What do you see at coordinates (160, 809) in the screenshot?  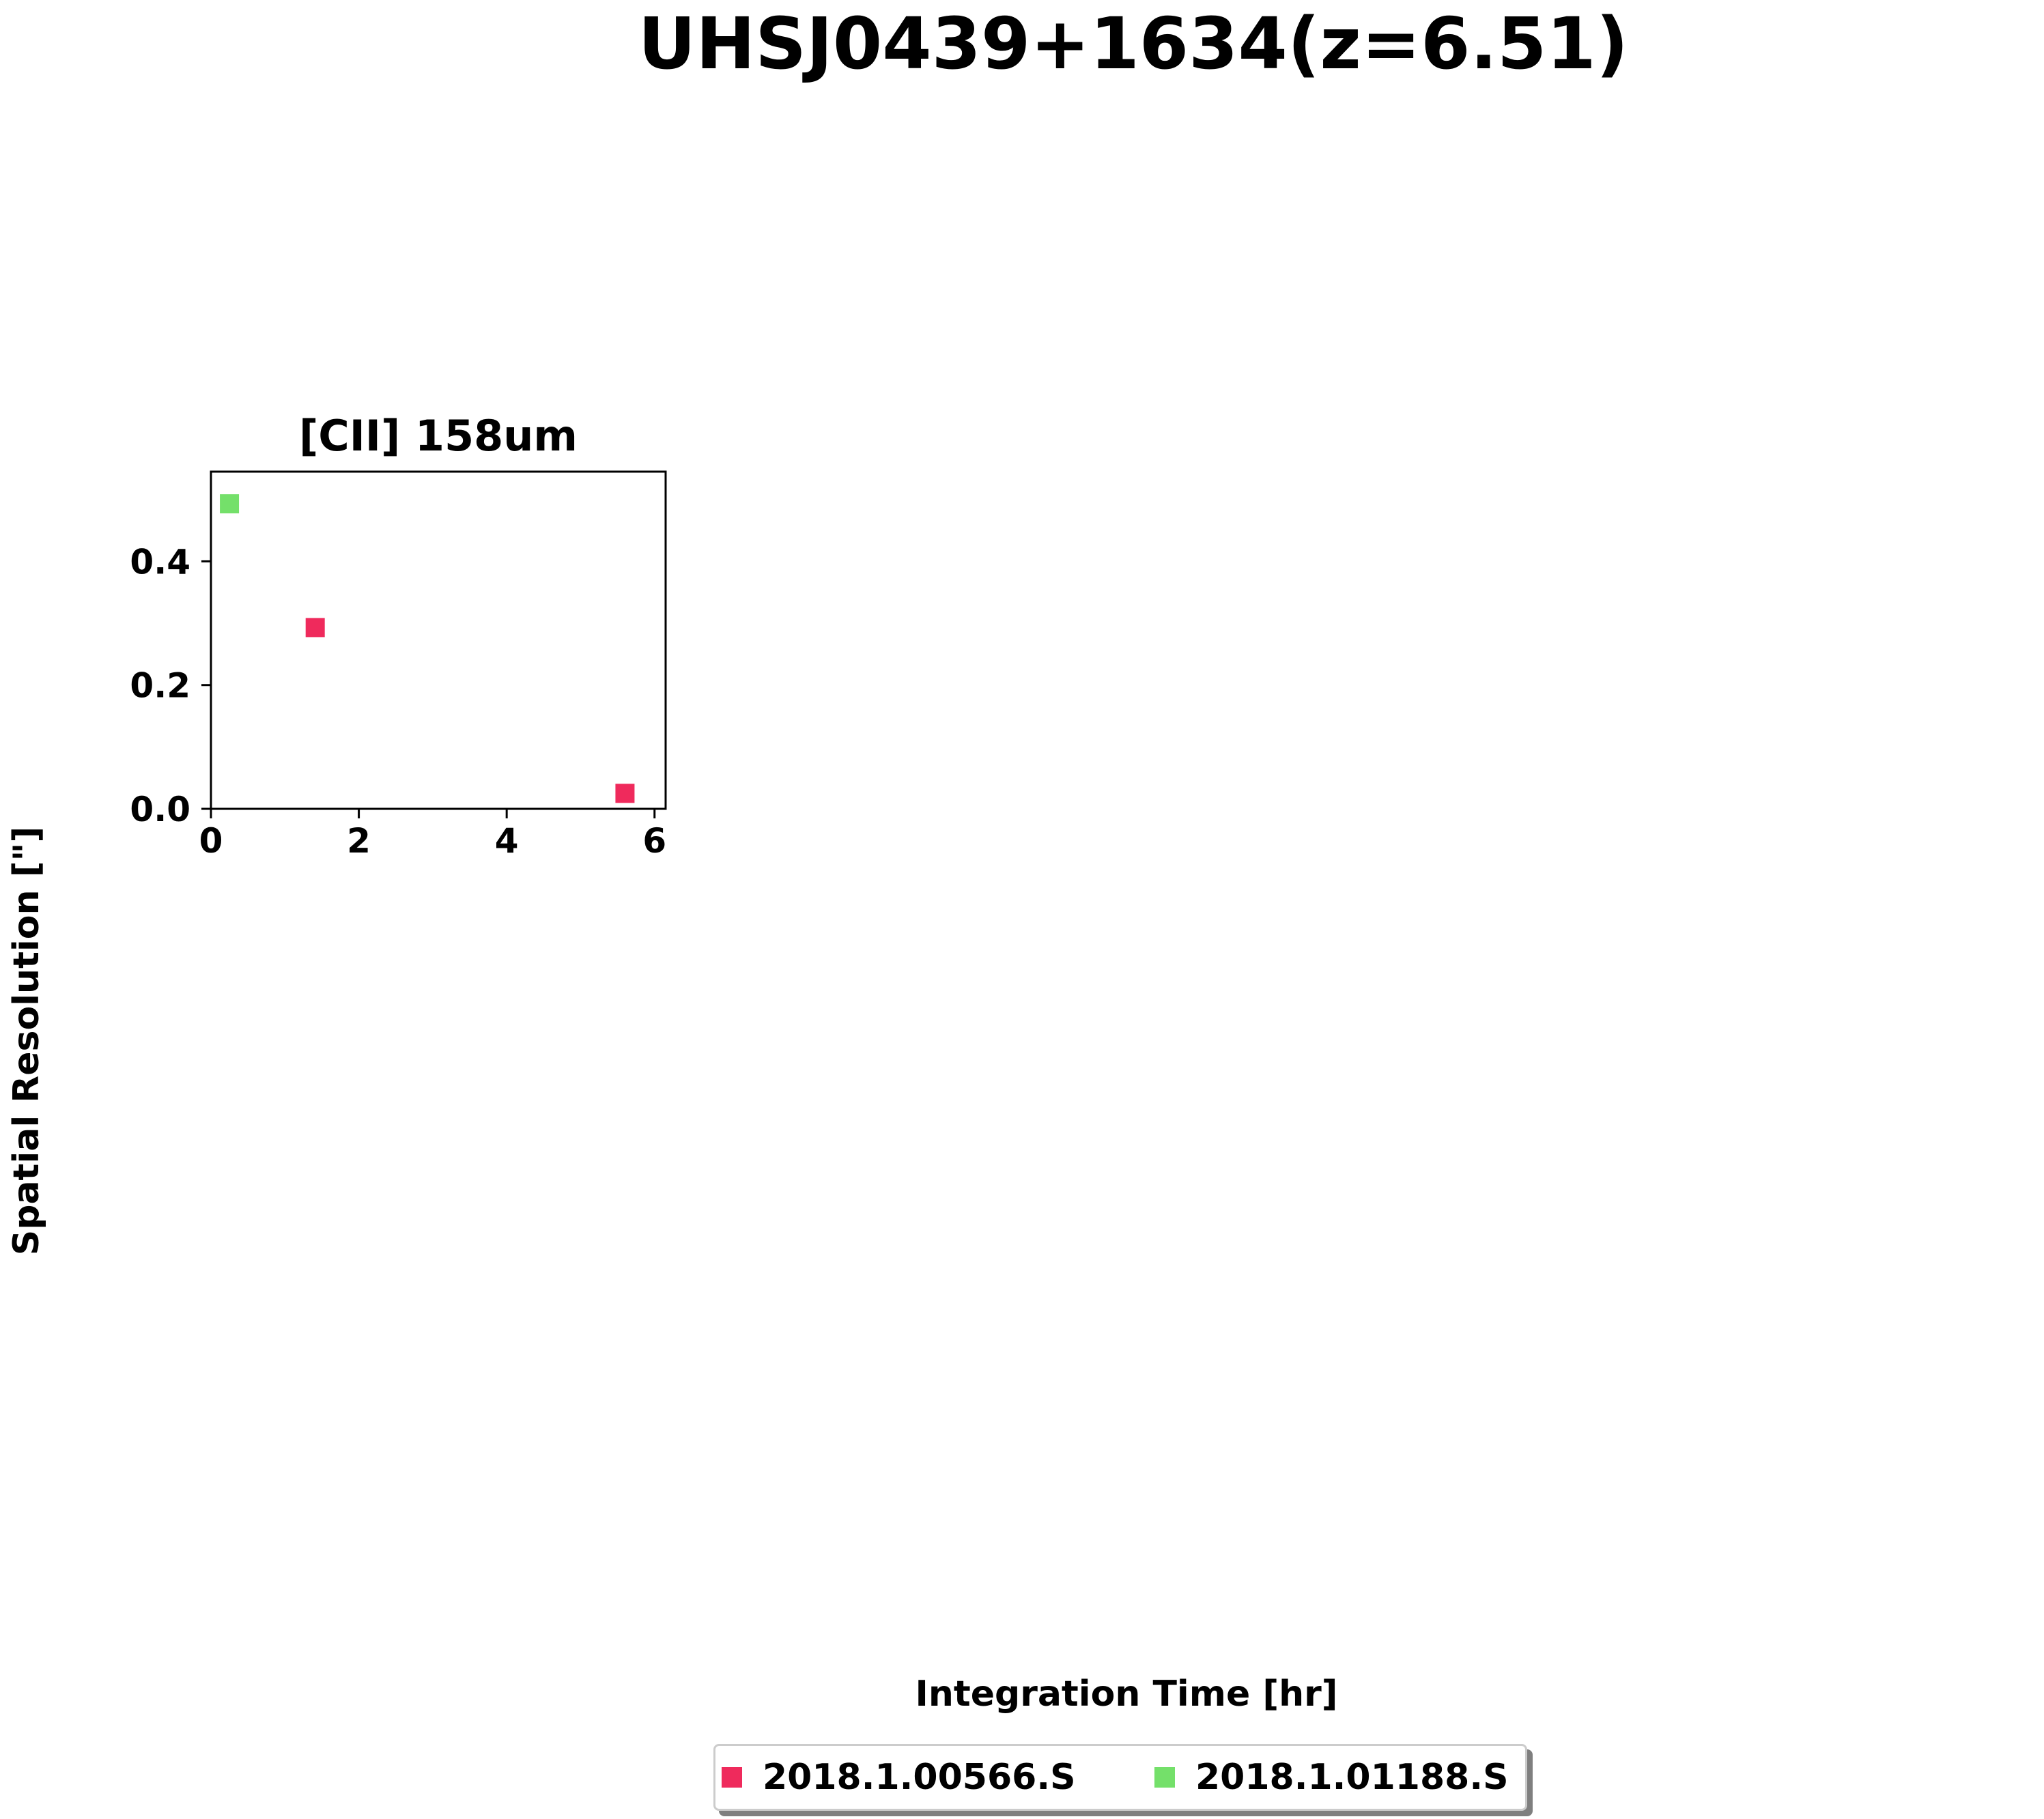 I see `y-tick-label: 0.0` at bounding box center [160, 809].